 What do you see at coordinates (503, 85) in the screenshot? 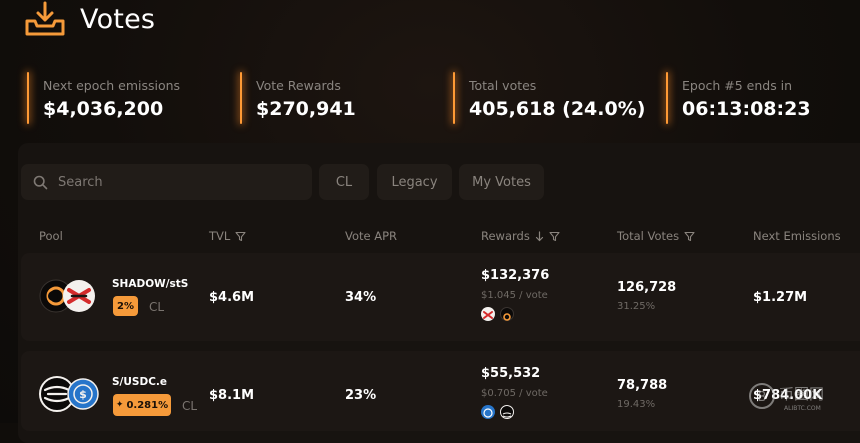
I see `stat-label: Total votes` at bounding box center [503, 85].